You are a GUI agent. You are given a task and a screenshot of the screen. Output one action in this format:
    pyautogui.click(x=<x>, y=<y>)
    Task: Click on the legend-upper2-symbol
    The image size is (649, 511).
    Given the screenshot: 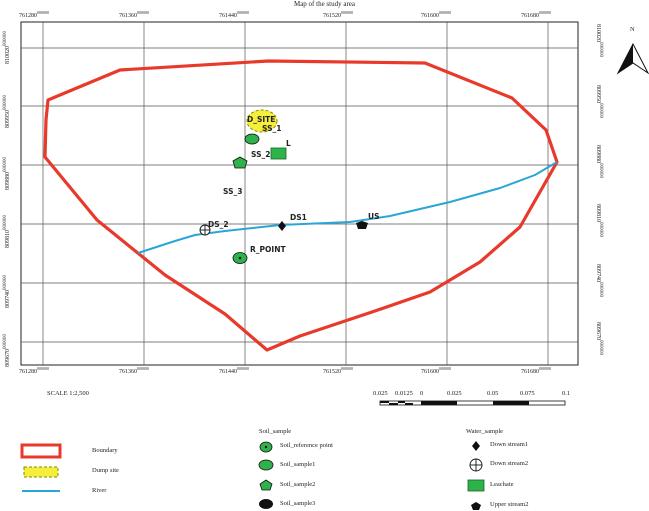 What is the action you would take?
    pyautogui.click(x=476, y=506)
    